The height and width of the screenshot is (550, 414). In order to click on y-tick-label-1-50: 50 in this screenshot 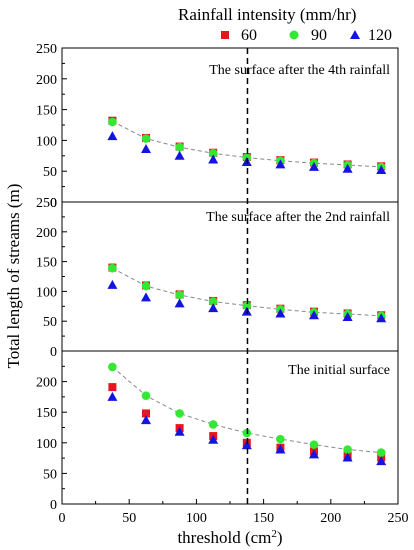, I will do `click(50, 322)`.